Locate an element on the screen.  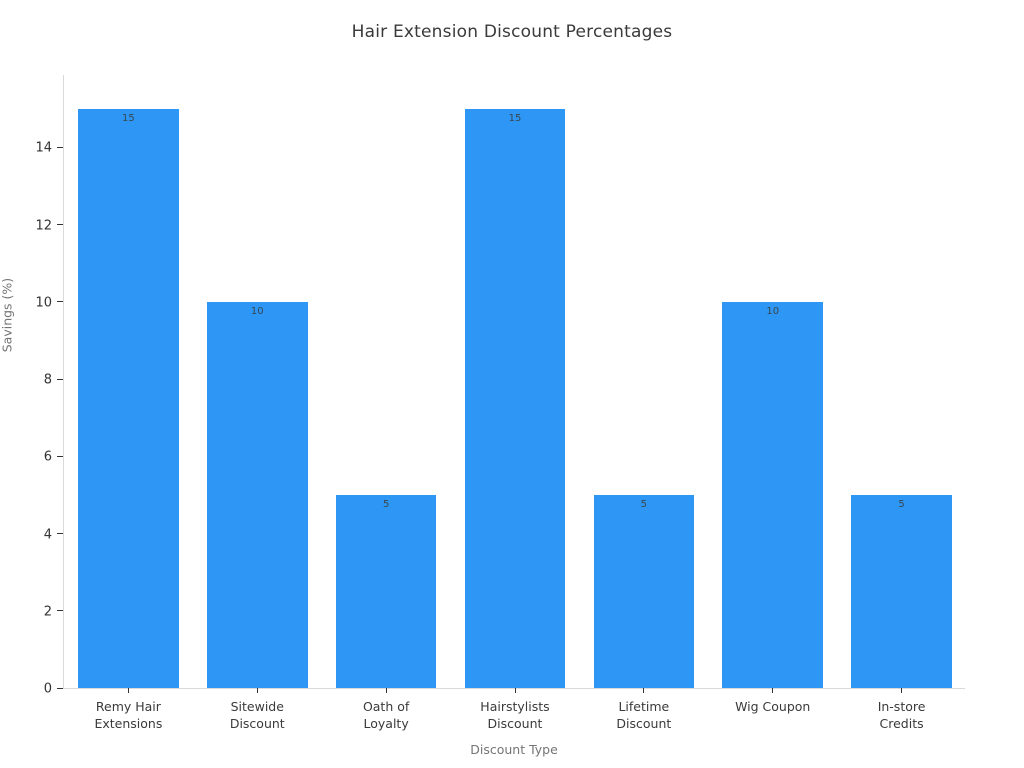
x-tick-label: In-store Credits is located at coordinates (901, 715).